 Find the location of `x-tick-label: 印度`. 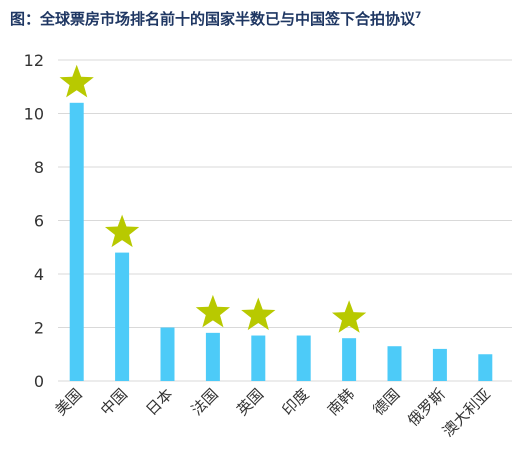

x-tick-label: 印度 is located at coordinates (296, 402).